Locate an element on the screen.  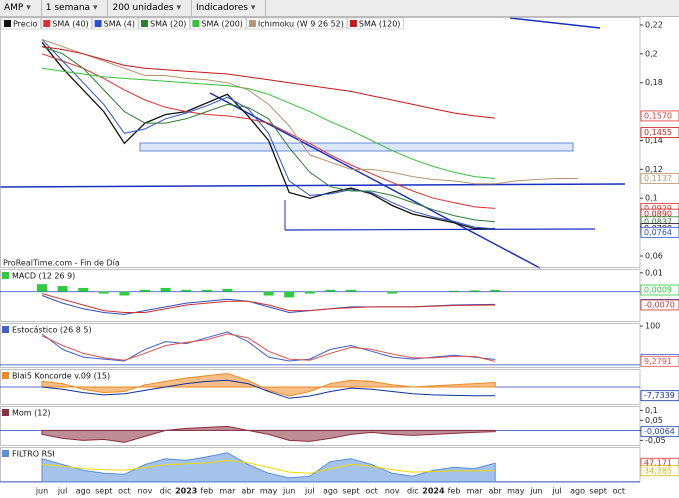
x-tick-label: jun is located at coordinates (288, 491).